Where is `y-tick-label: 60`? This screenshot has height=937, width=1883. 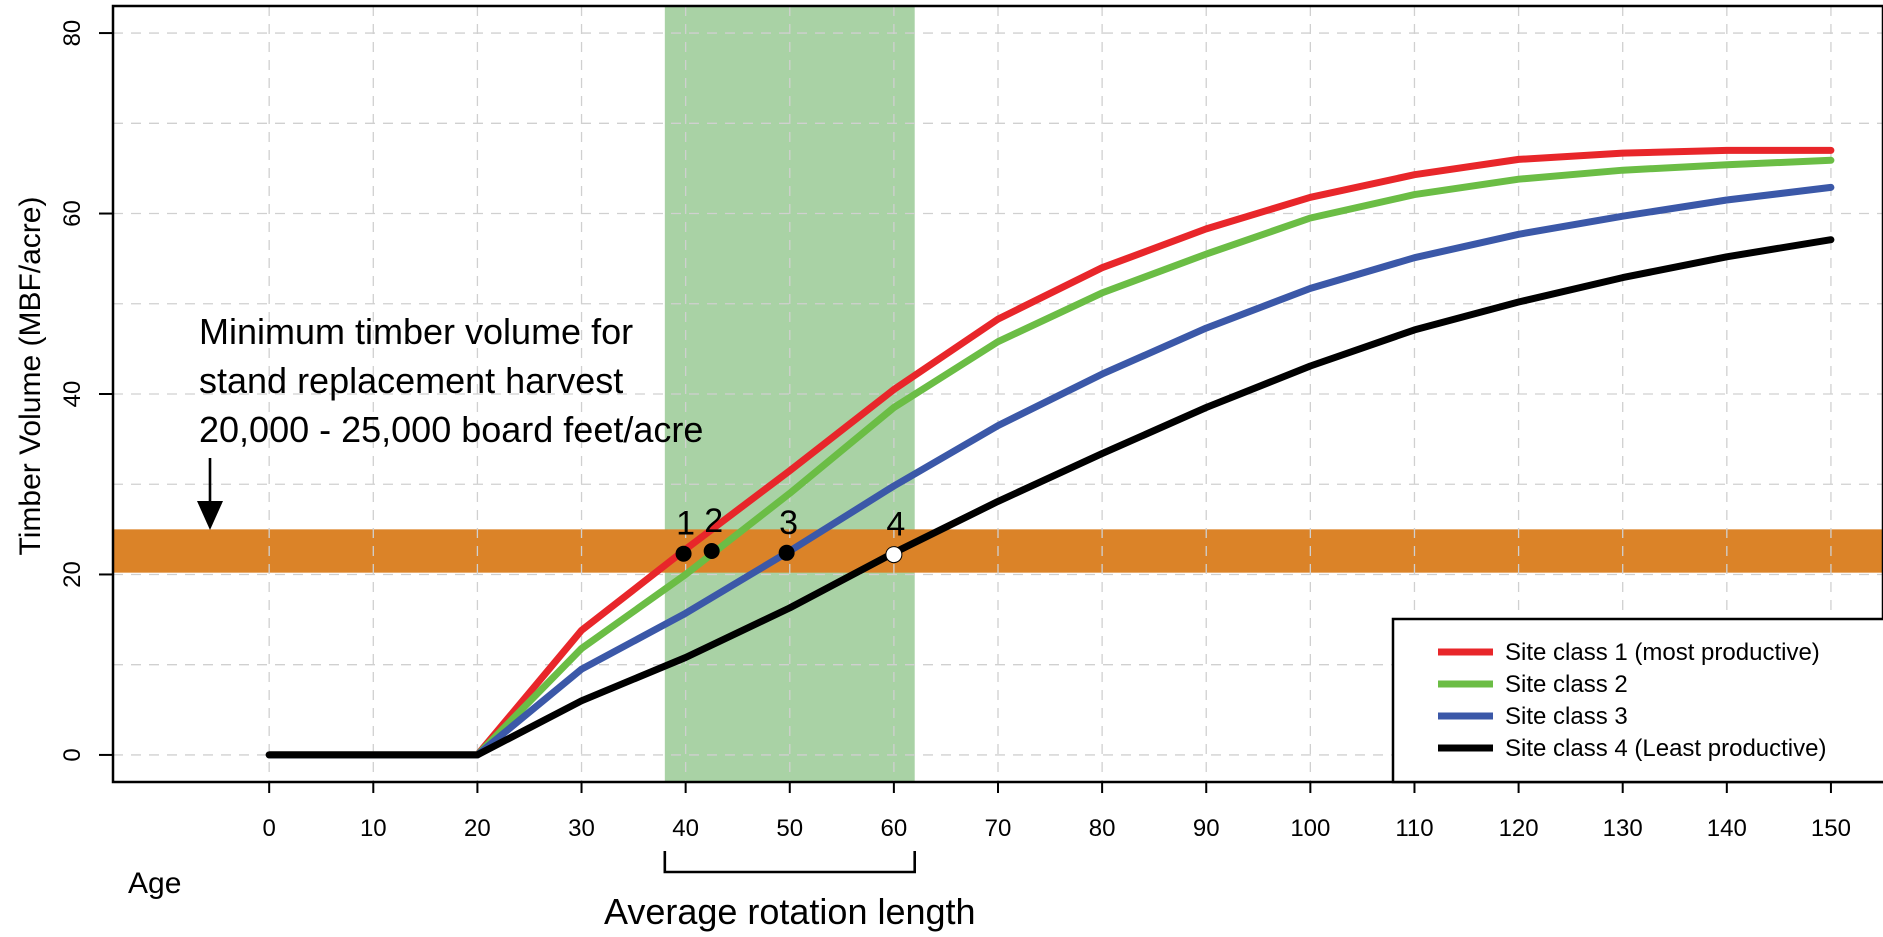 y-tick-label: 60 is located at coordinates (72, 213).